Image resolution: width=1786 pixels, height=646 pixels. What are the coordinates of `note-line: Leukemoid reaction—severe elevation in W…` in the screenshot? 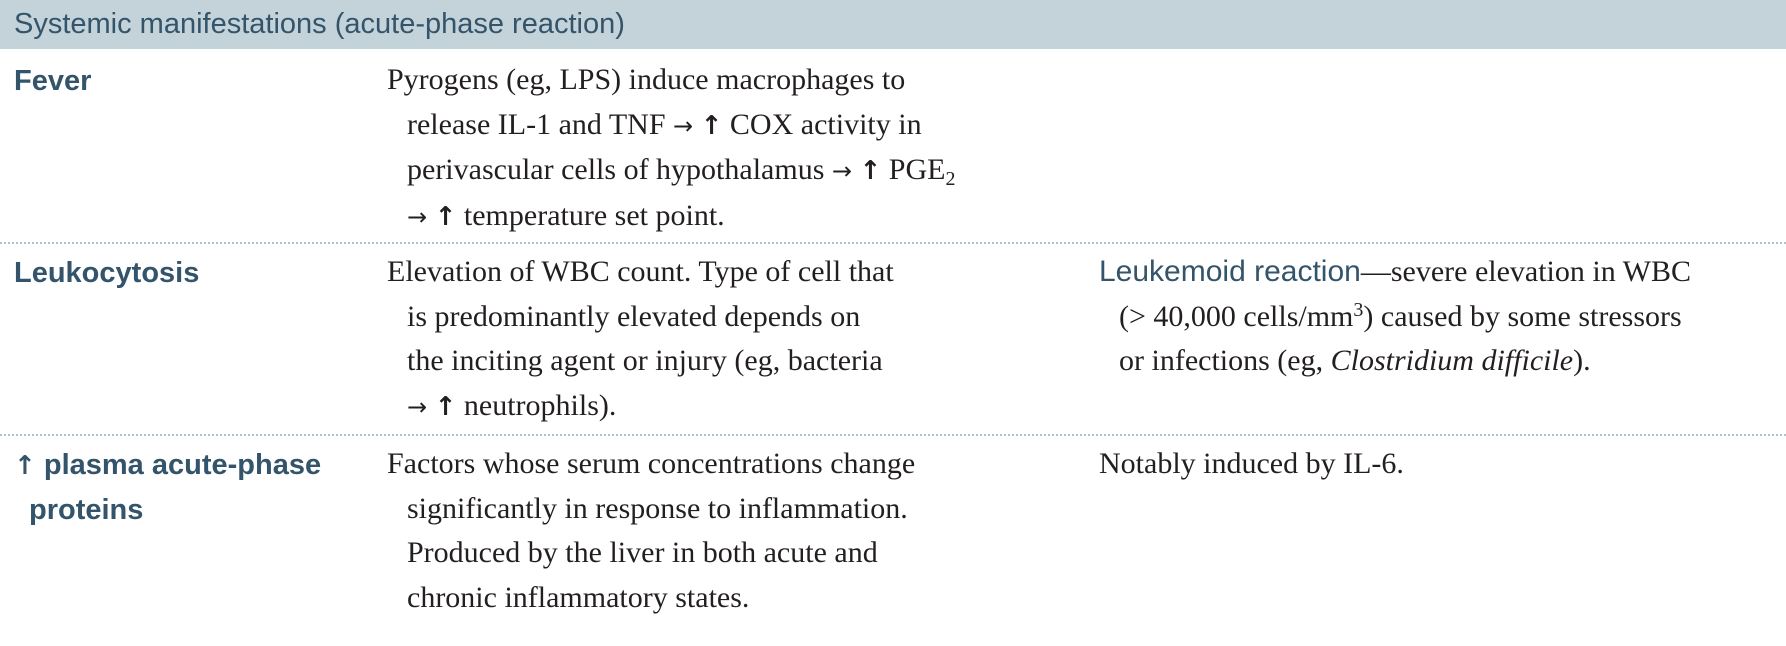 It's located at (1395, 272).